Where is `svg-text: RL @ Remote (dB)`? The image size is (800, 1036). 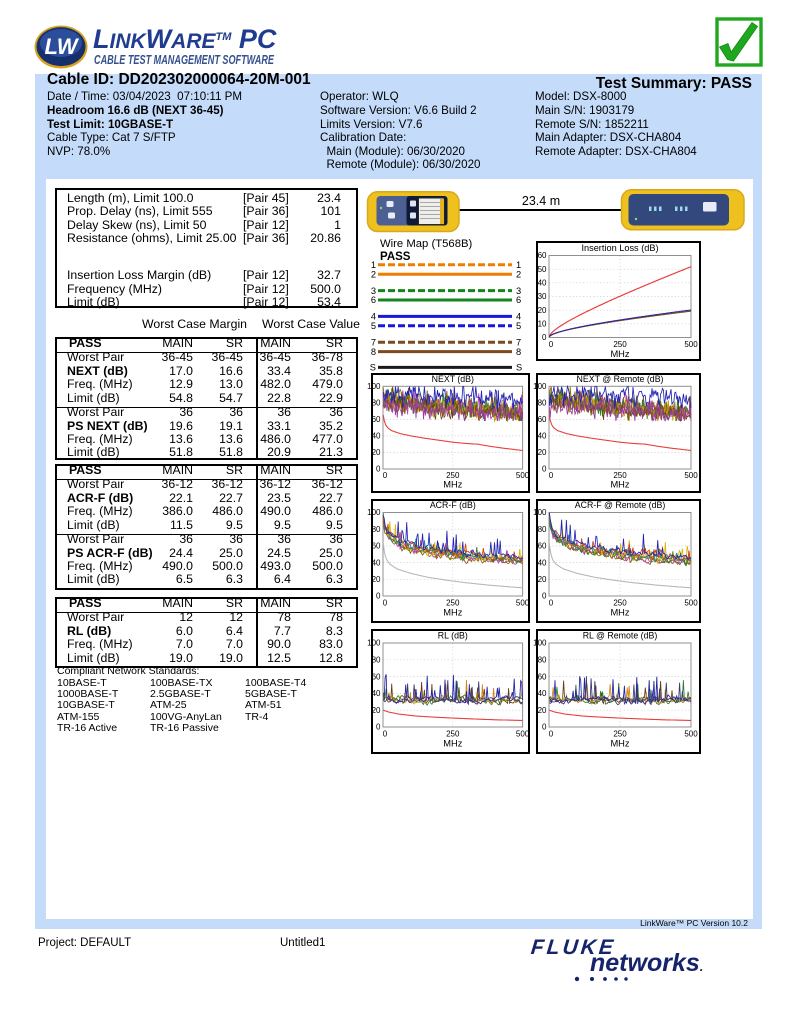
svg-text: RL @ Remote (dB) is located at coordinates (620, 636).